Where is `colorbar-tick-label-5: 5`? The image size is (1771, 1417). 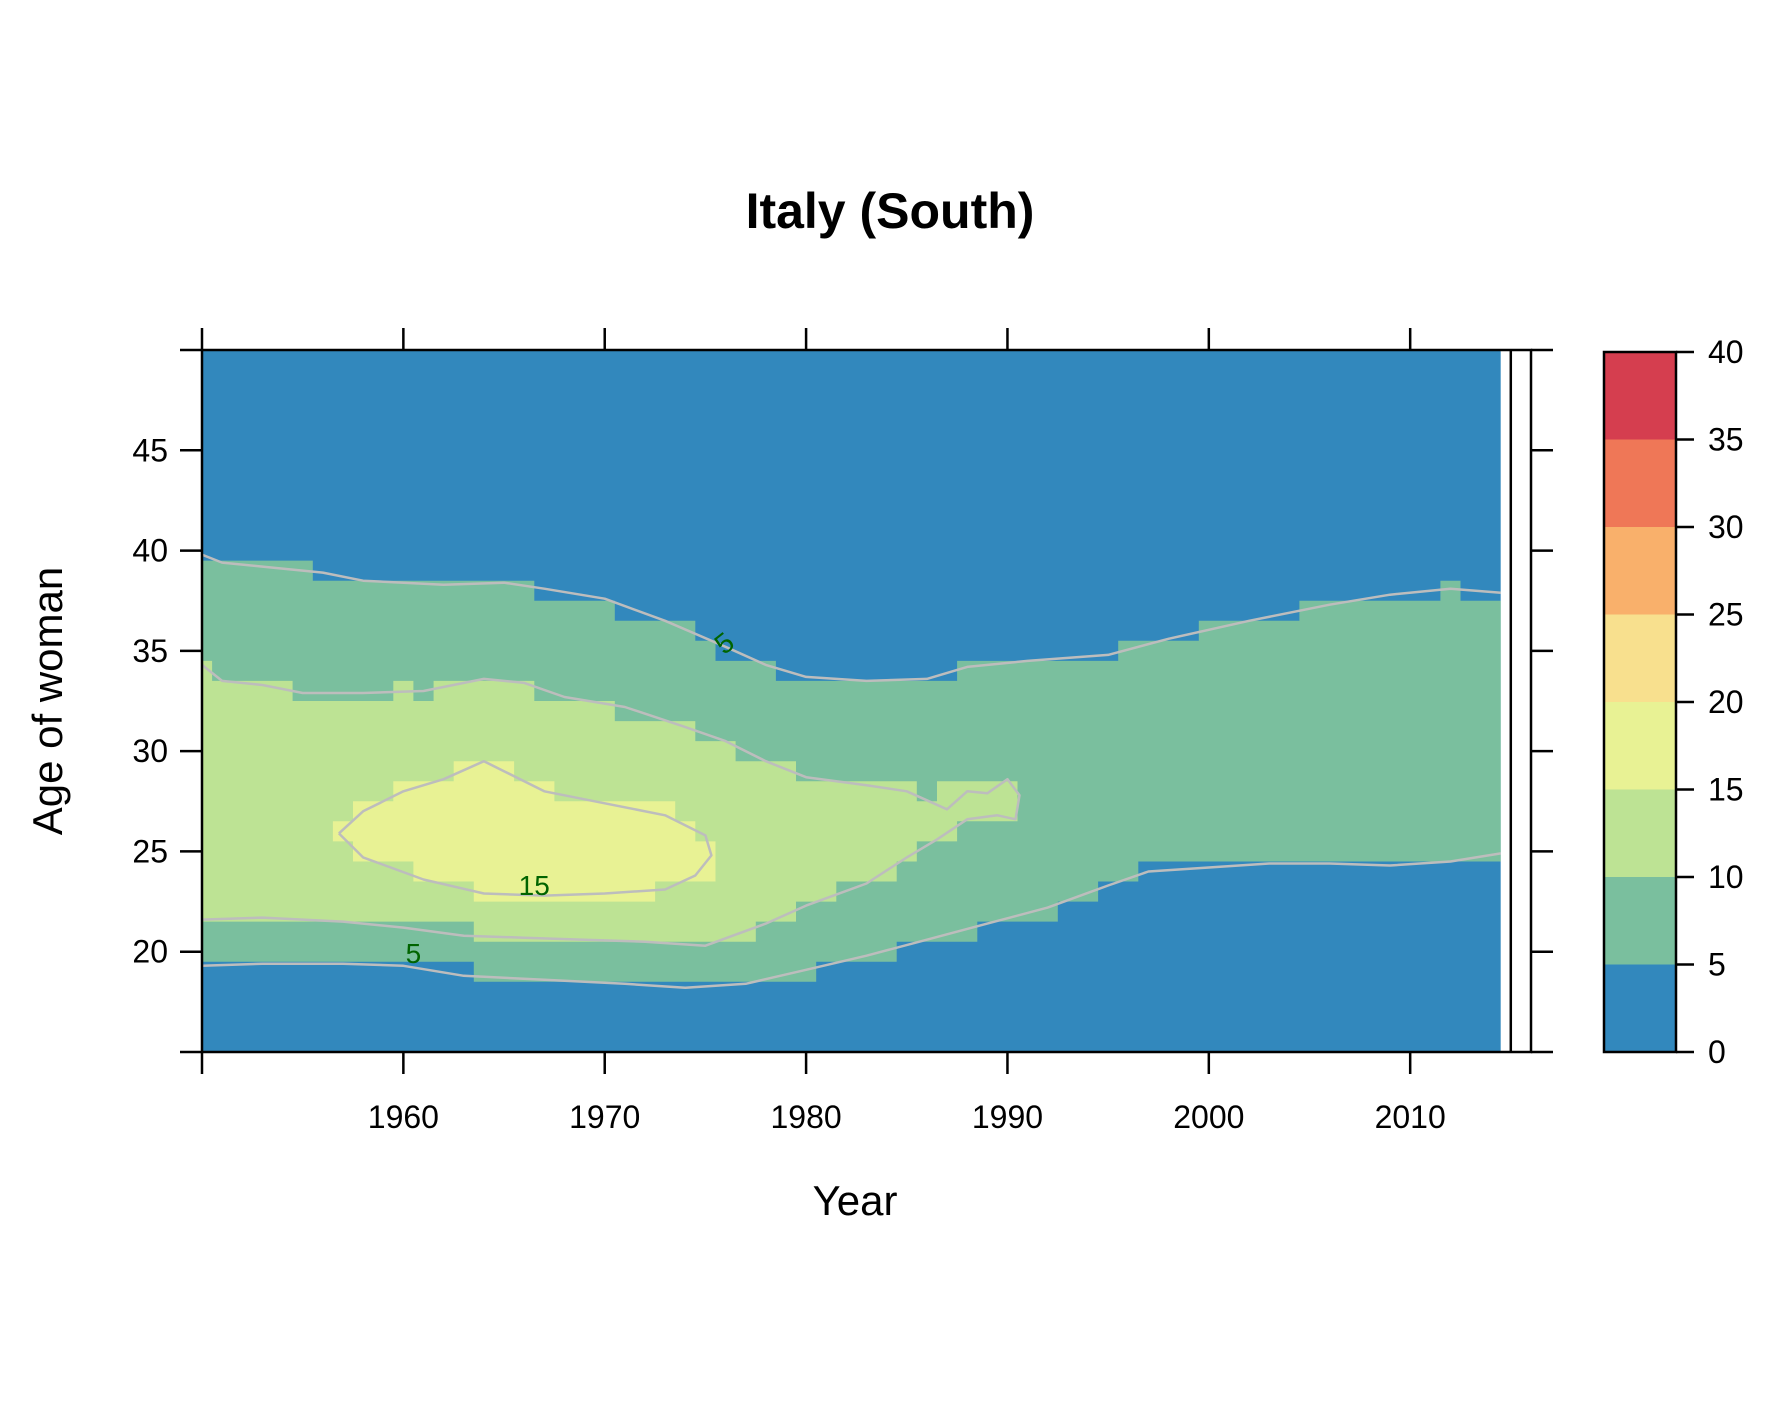
colorbar-tick-label-5: 5 is located at coordinates (1717, 965).